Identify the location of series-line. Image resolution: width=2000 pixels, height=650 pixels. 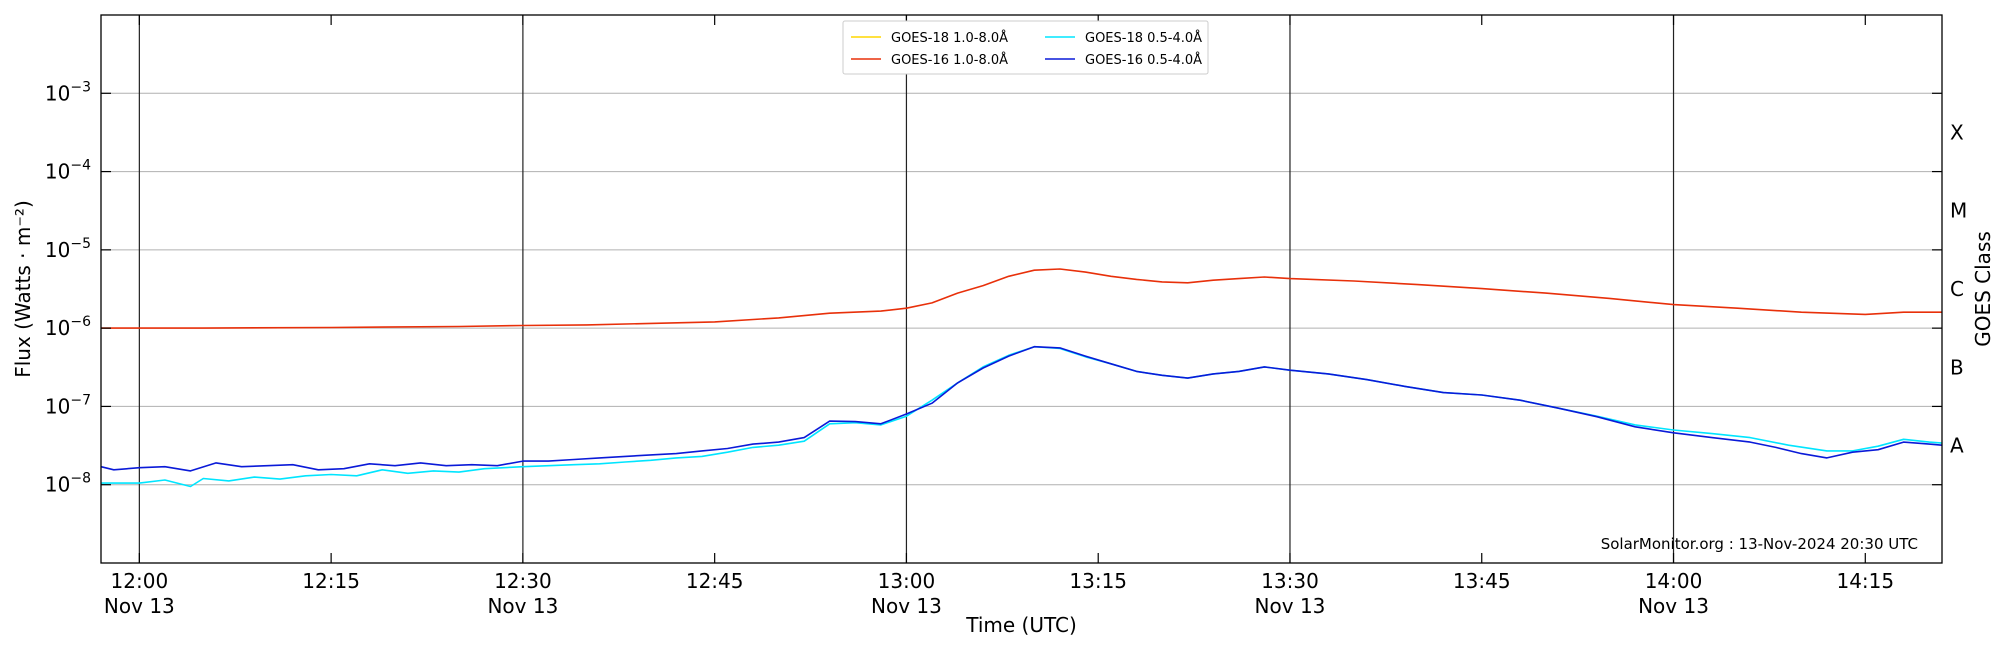
(1021, 298).